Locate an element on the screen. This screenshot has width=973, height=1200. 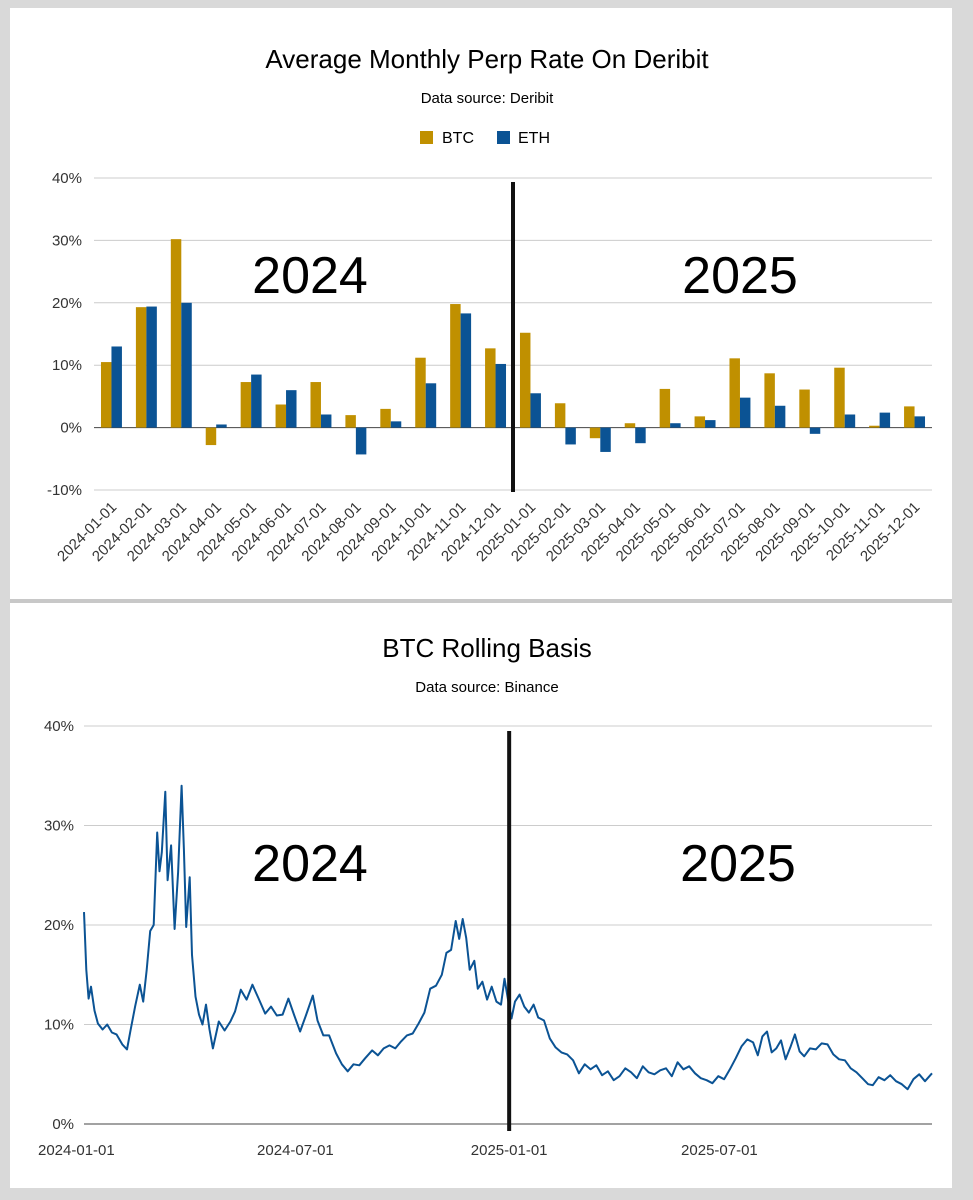
legend-swatch-btc is located at coordinates (426, 137).